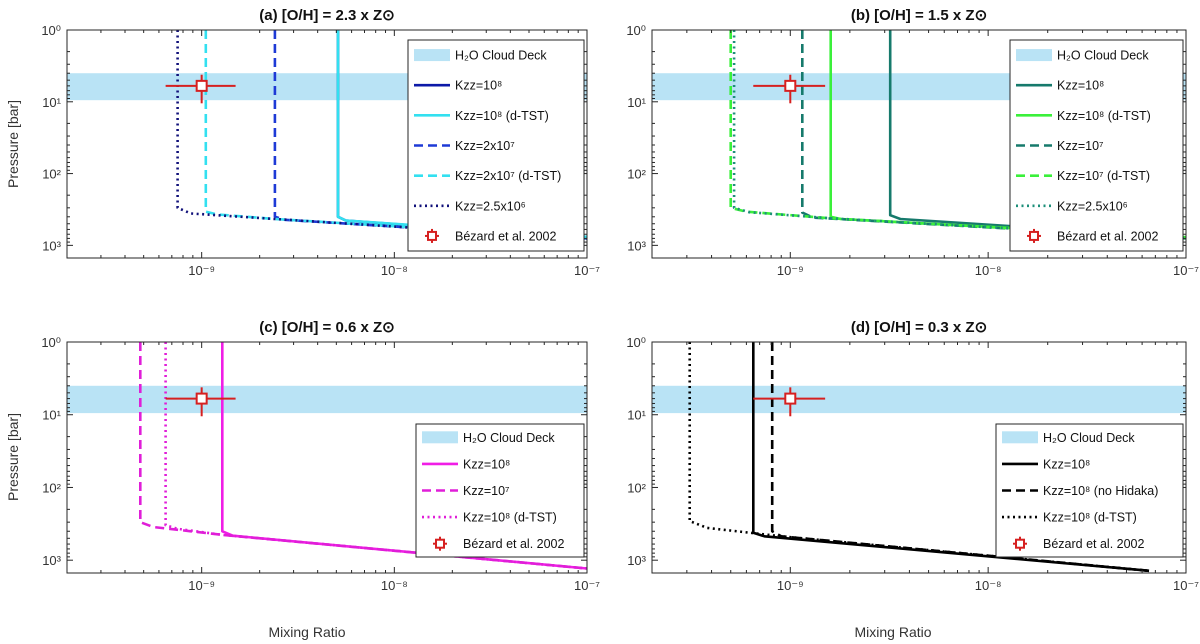 Image resolution: width=1200 pixels, height=644 pixels. I want to click on x-axis-label-left: Mixing Ratio, so click(306, 632).